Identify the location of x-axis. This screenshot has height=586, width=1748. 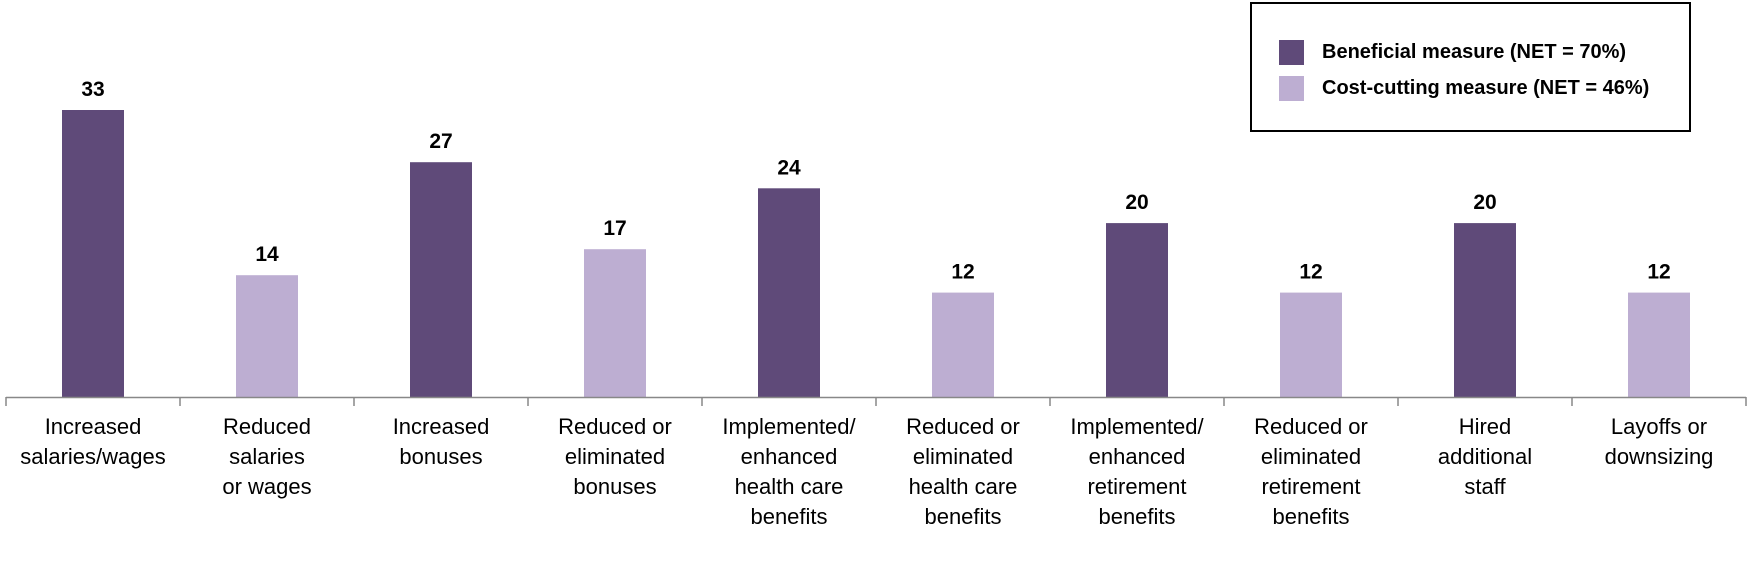
(876, 401).